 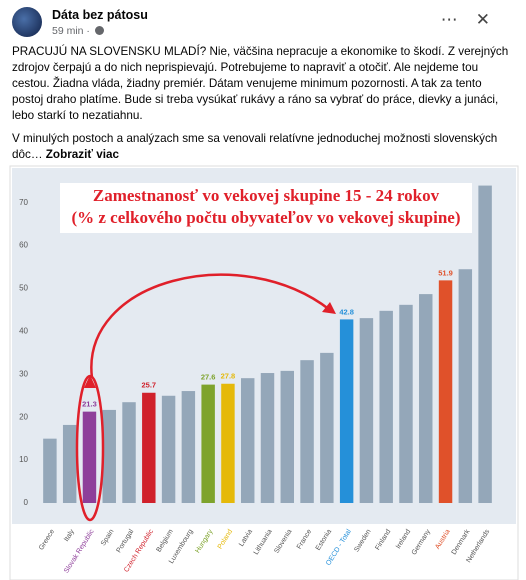 What do you see at coordinates (228, 376) in the screenshot?
I see `value-label: 27.8` at bounding box center [228, 376].